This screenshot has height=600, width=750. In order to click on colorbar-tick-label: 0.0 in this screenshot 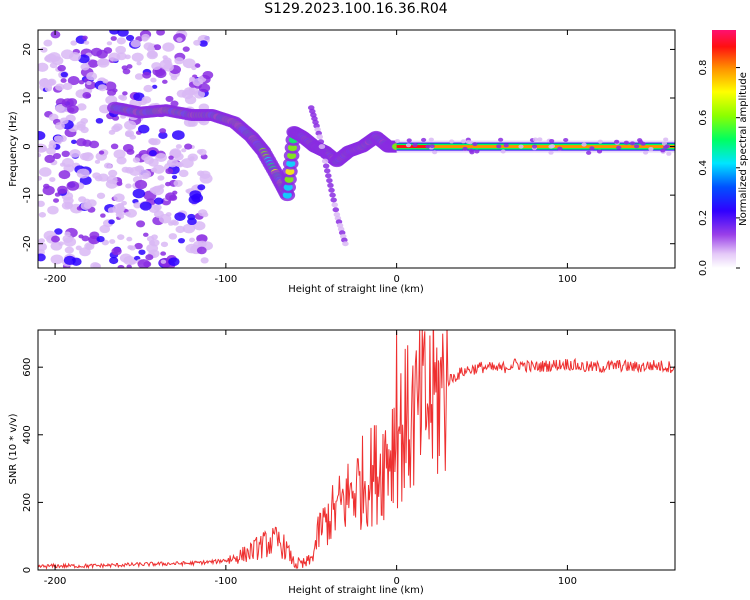, I will do `click(703, 268)`.